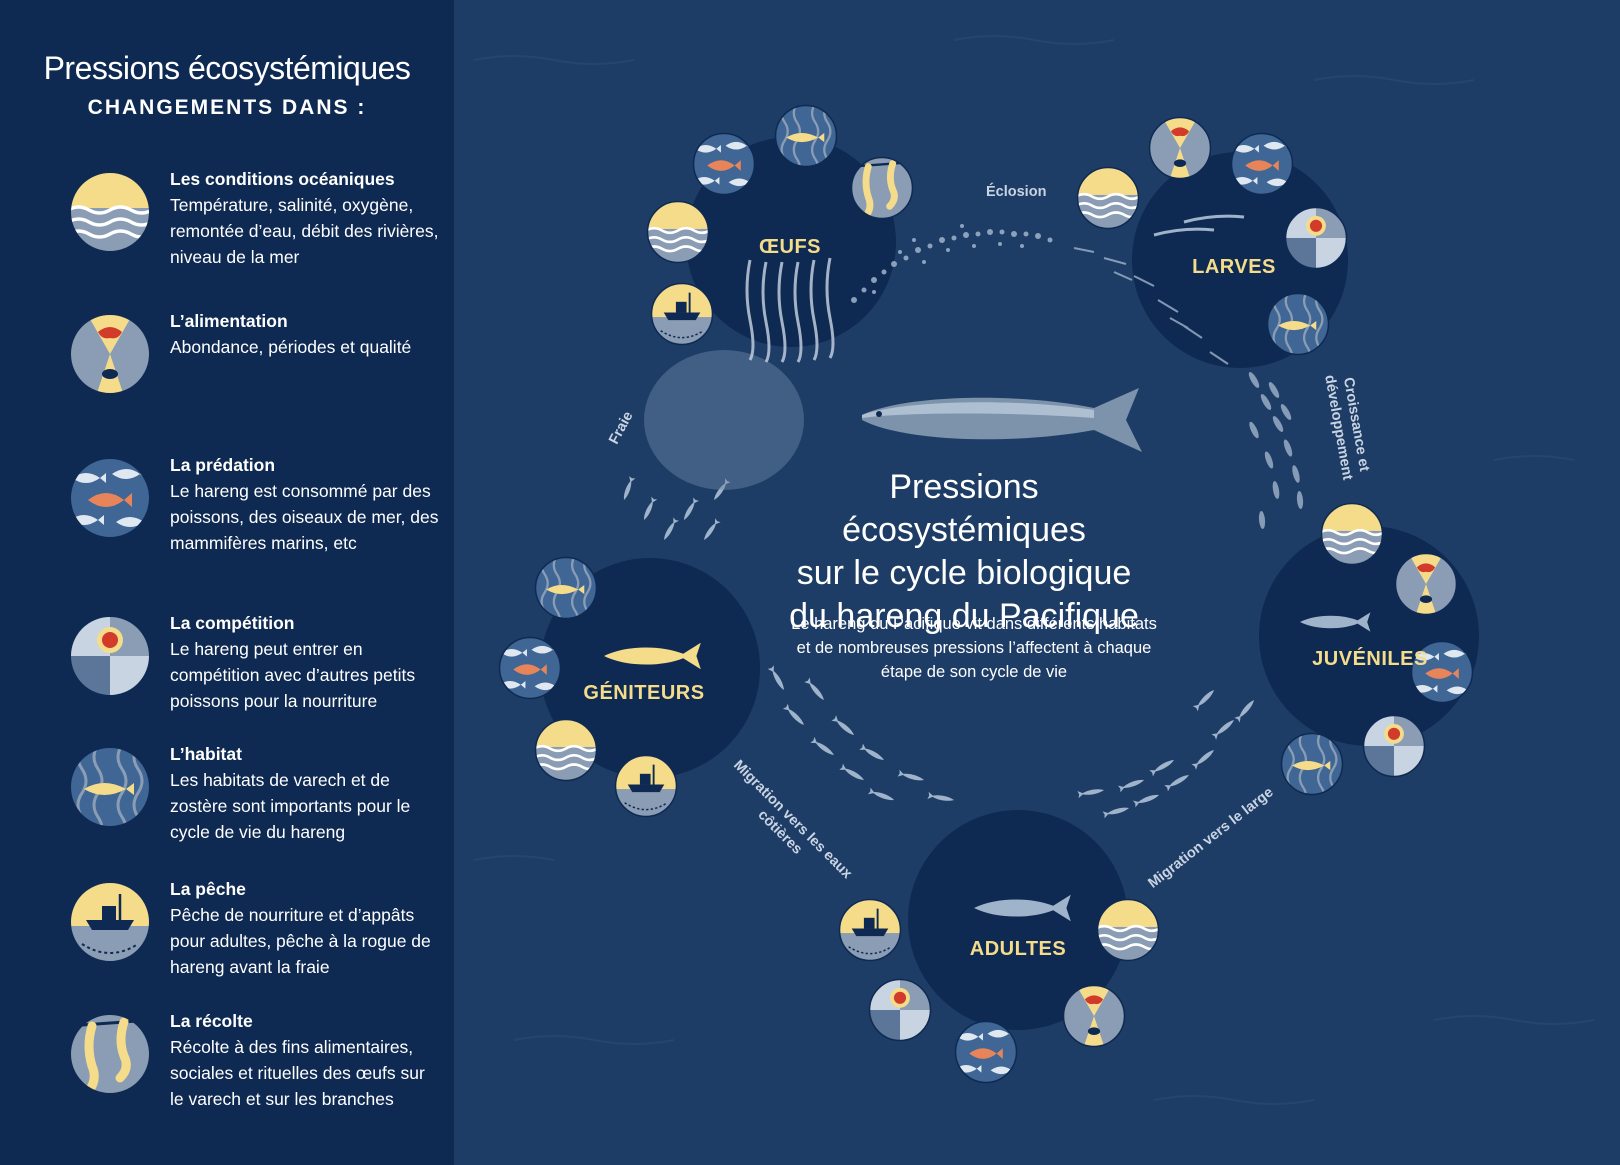 This screenshot has height=1165, width=1620. What do you see at coordinates (952, 263) in the screenshot?
I see `egg-trail` at bounding box center [952, 263].